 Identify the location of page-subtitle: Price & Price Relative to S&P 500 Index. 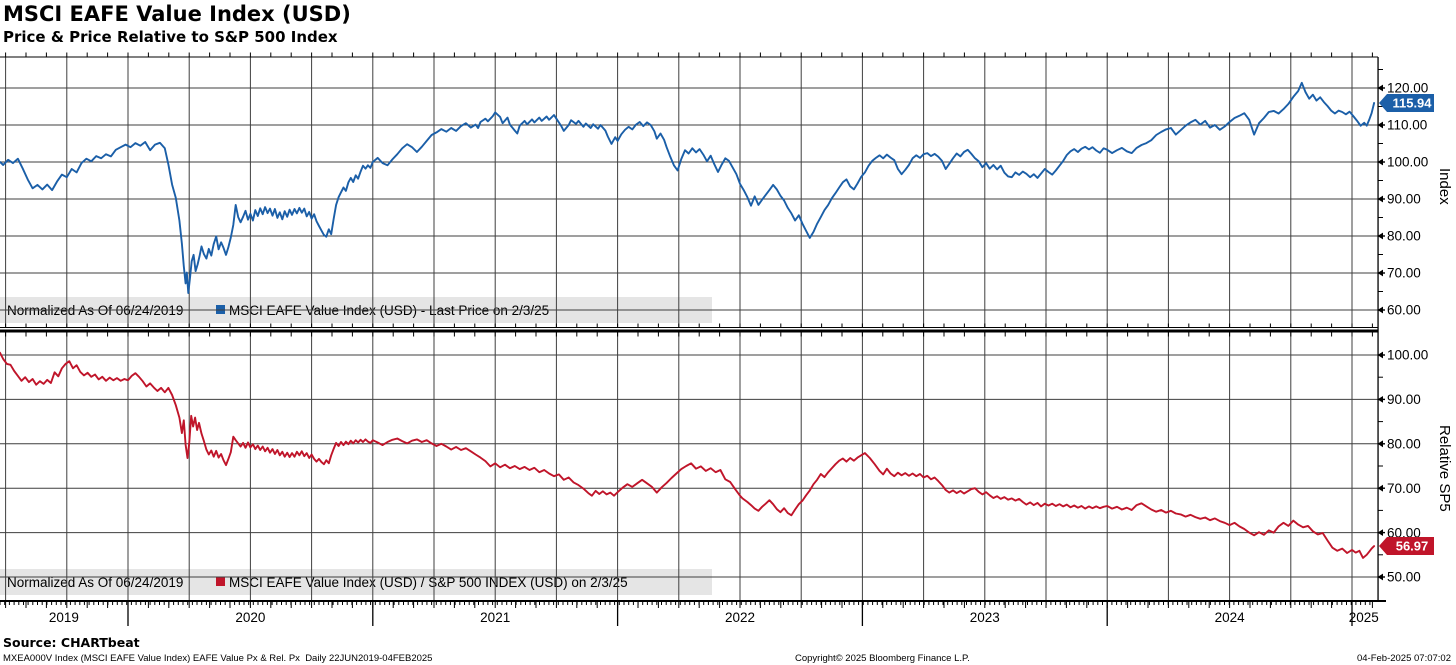
(170, 37).